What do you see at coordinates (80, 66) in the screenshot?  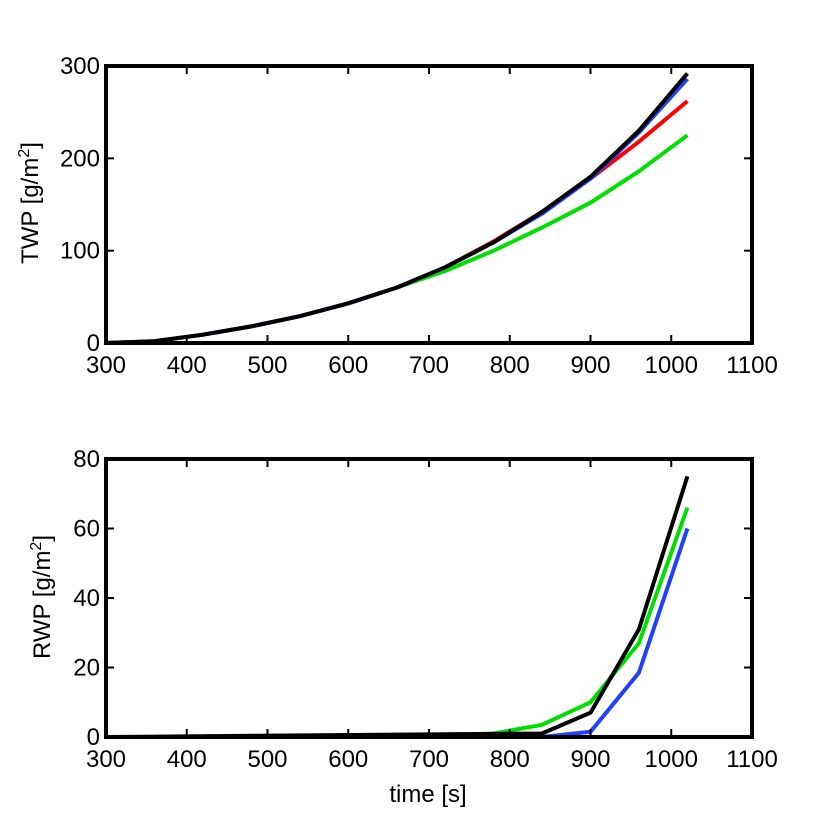 I see `twp-y-tick-label: 300` at bounding box center [80, 66].